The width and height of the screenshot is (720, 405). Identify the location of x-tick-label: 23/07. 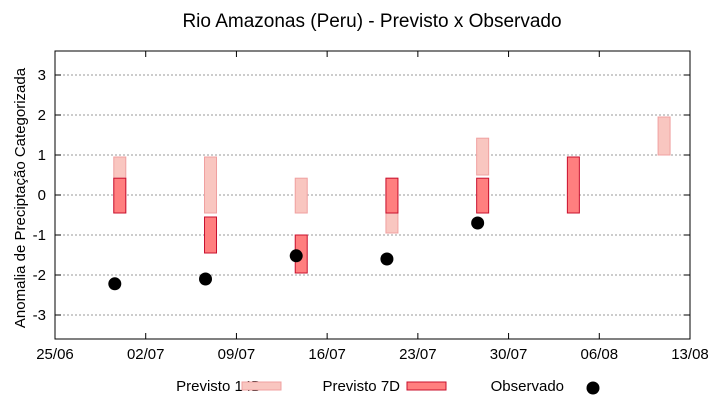
(418, 354).